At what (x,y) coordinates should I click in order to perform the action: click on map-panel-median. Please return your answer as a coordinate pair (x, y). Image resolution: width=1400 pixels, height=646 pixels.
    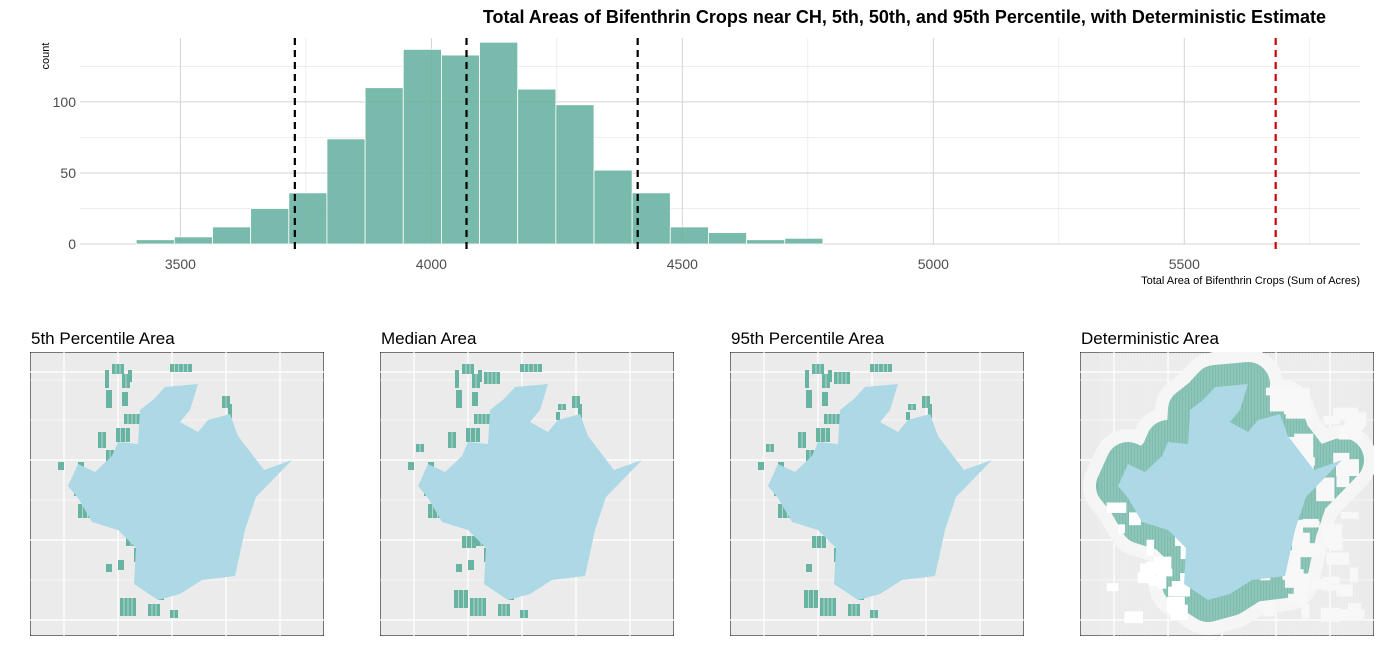
    Looking at the image, I should click on (527, 494).